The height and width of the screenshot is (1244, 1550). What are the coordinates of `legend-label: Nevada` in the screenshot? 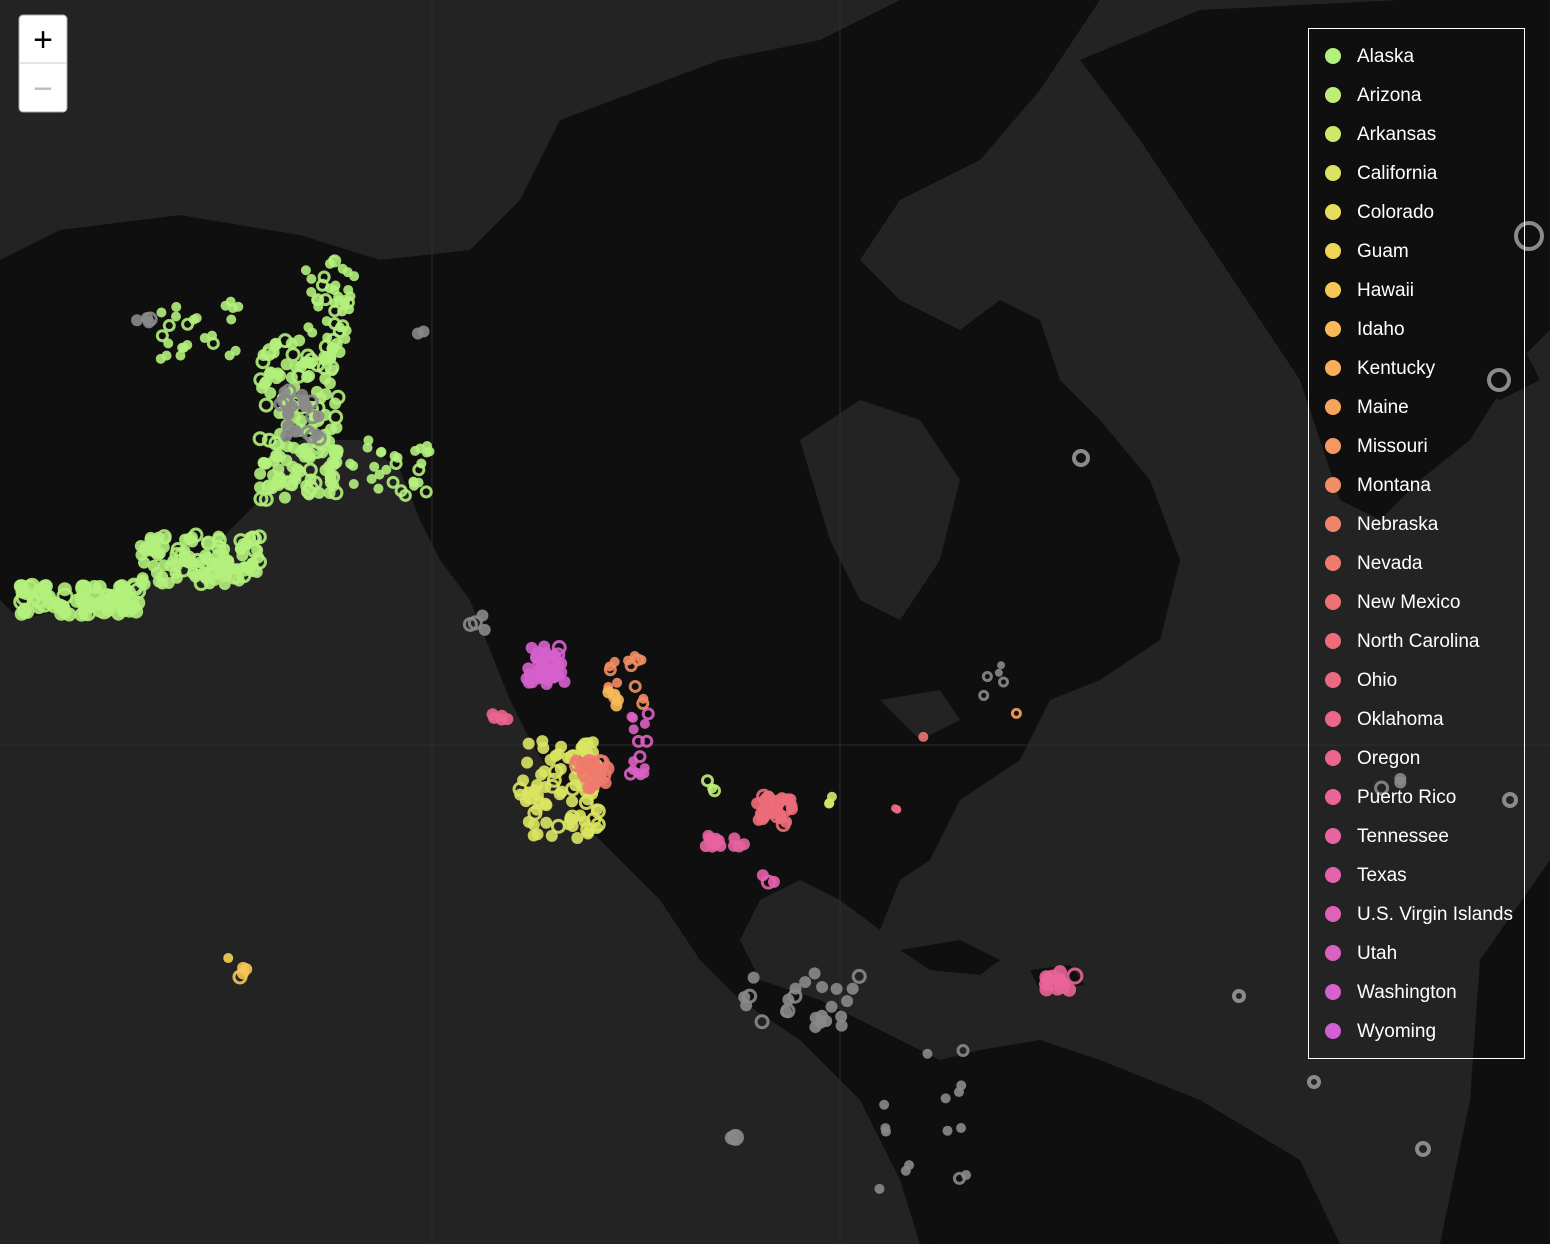 It's located at (1390, 563).